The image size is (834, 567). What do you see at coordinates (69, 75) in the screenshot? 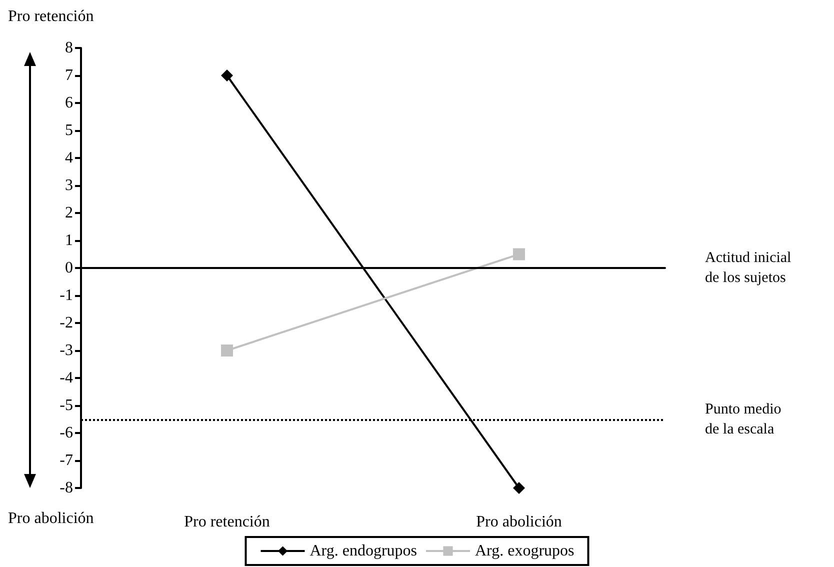
I see `y-tick-label: 7` at bounding box center [69, 75].